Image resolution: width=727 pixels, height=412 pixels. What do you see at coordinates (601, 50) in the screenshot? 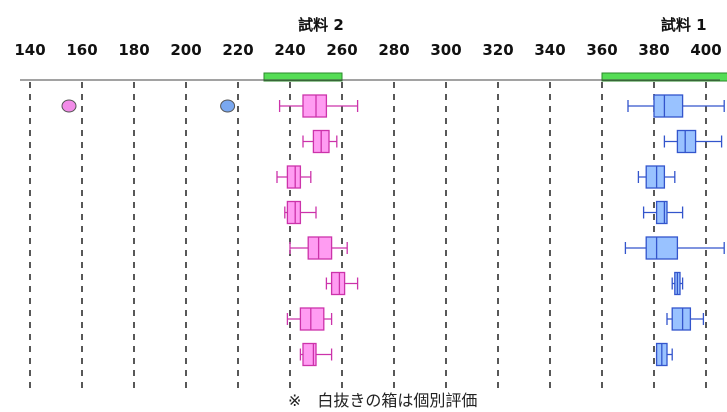
I see `x-tick-label: 360` at bounding box center [601, 50].